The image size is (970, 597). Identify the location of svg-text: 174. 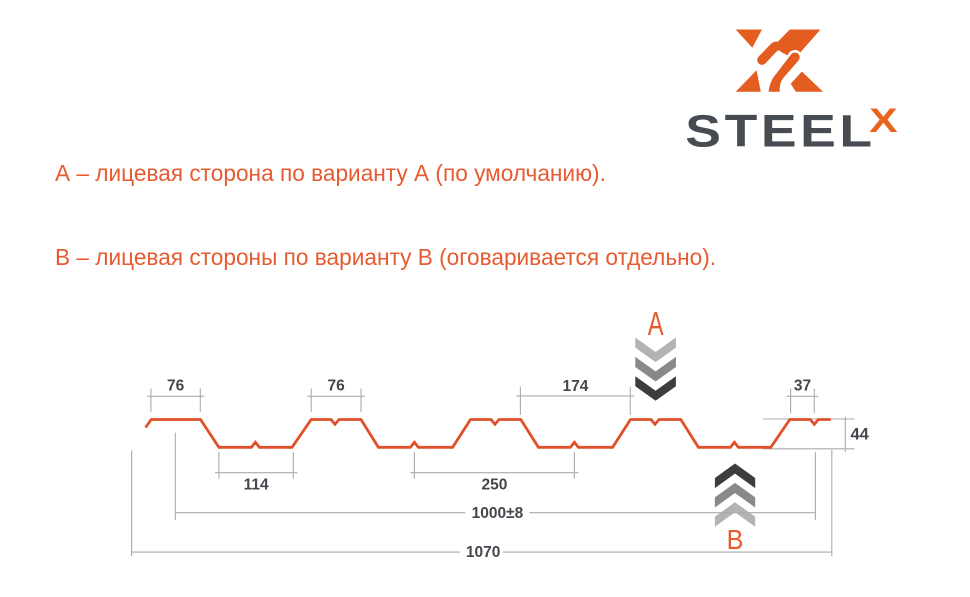
(575, 386).